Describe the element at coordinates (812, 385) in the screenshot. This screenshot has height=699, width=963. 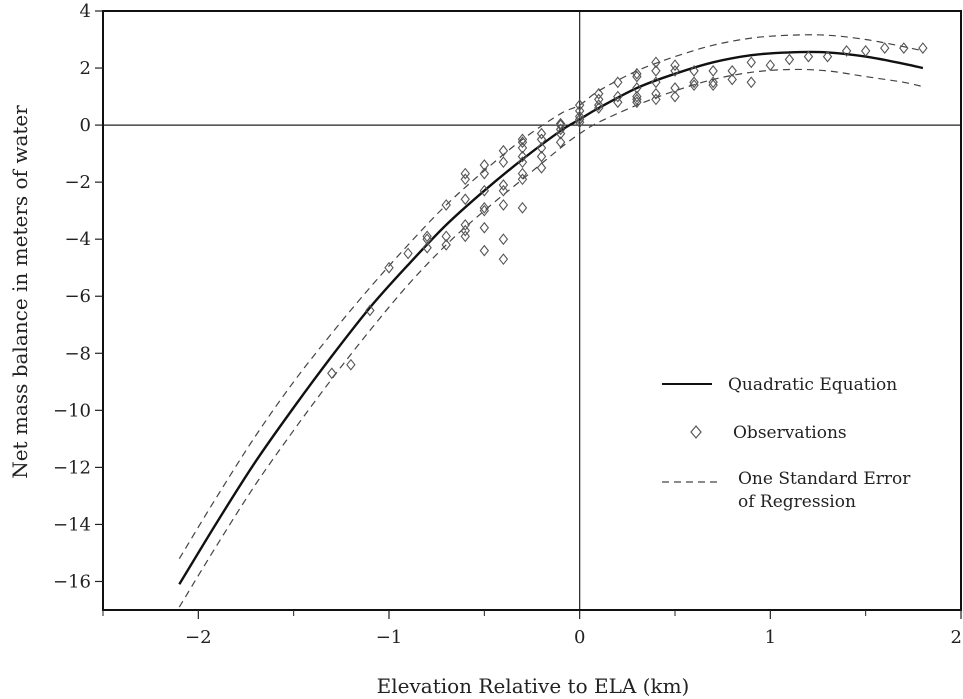
I see `legend-label-quadratic: Quadratic Equation` at that location.